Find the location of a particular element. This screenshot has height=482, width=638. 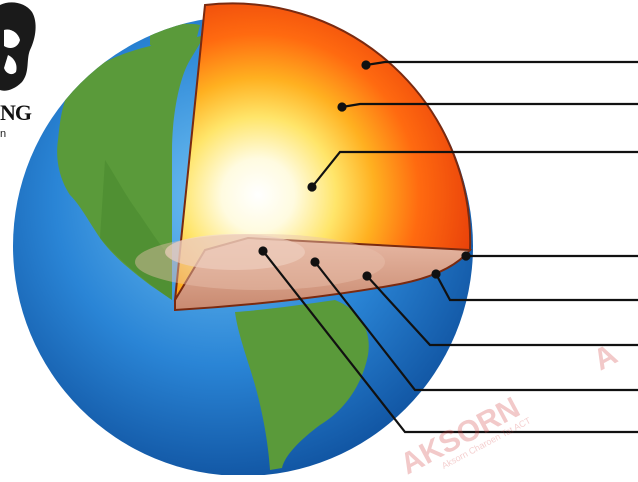

publisher-logo: NG n is located at coordinates (20, 75).